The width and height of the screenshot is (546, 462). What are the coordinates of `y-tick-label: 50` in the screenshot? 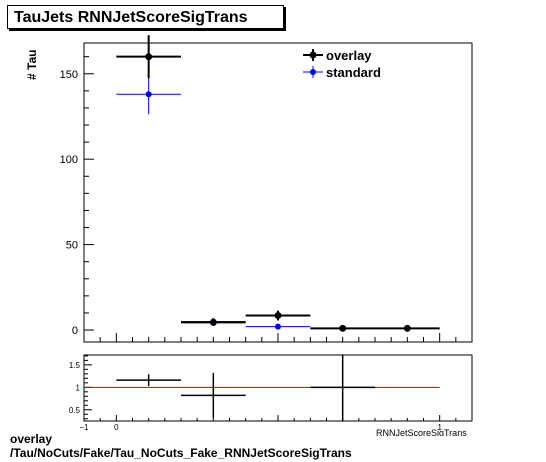 It's located at (72, 246).